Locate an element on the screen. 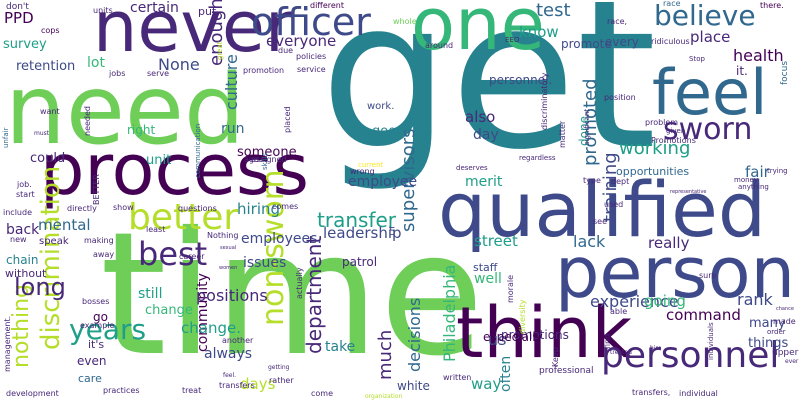  cloud-word-service: service is located at coordinates (311, 69).